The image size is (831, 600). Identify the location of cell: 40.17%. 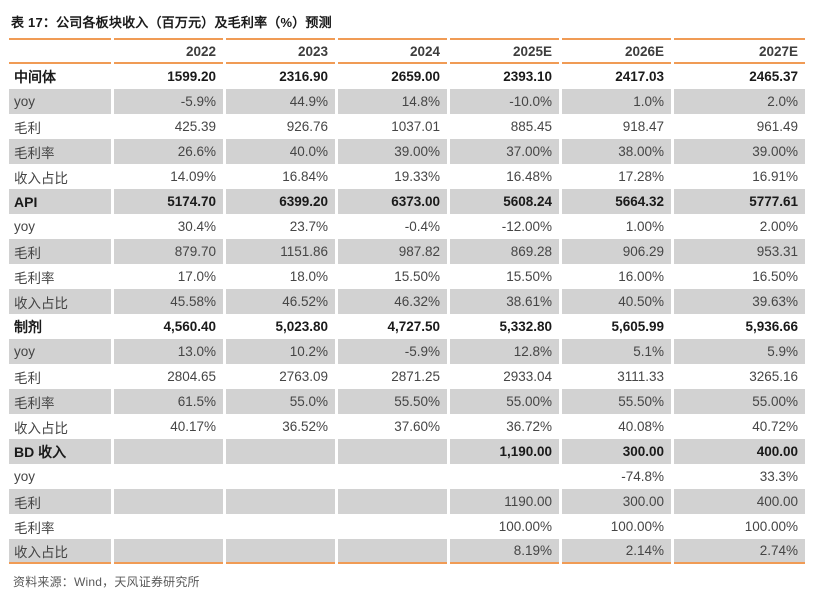
(193, 426).